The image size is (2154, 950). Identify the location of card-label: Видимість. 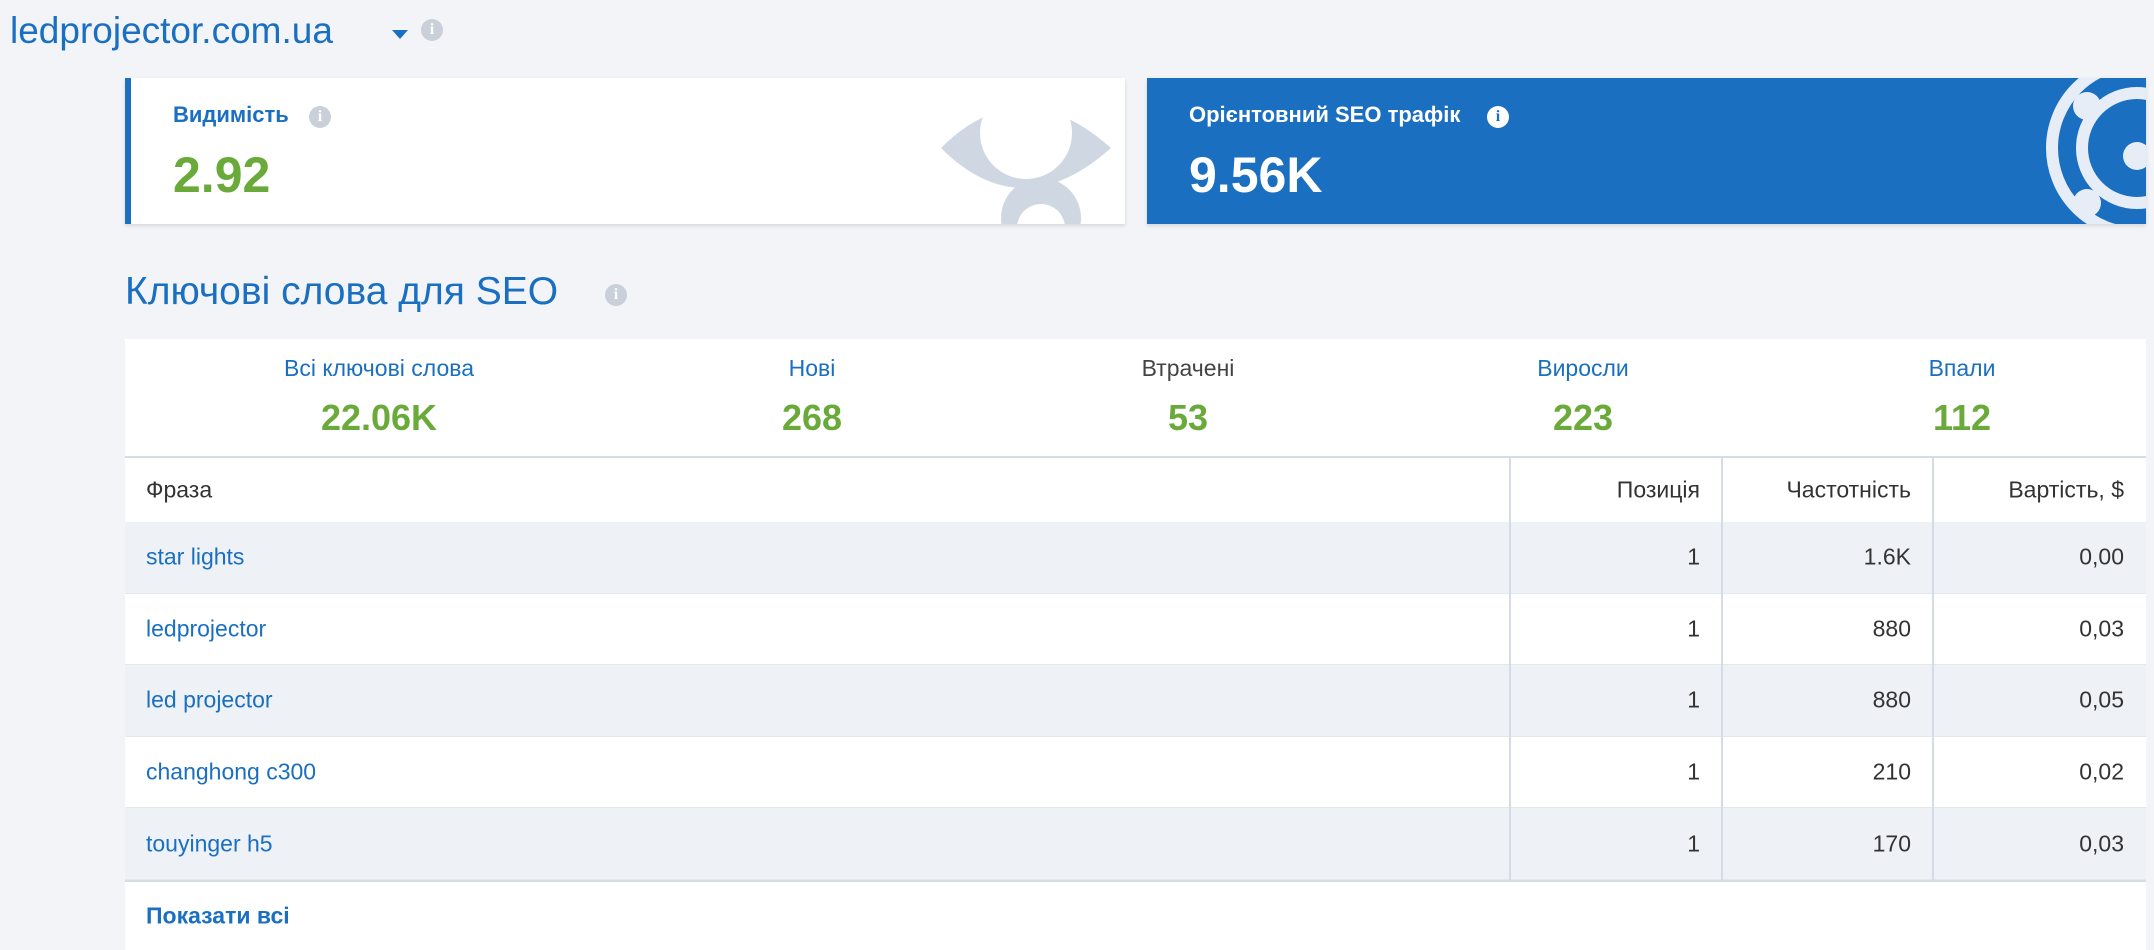
(231, 114).